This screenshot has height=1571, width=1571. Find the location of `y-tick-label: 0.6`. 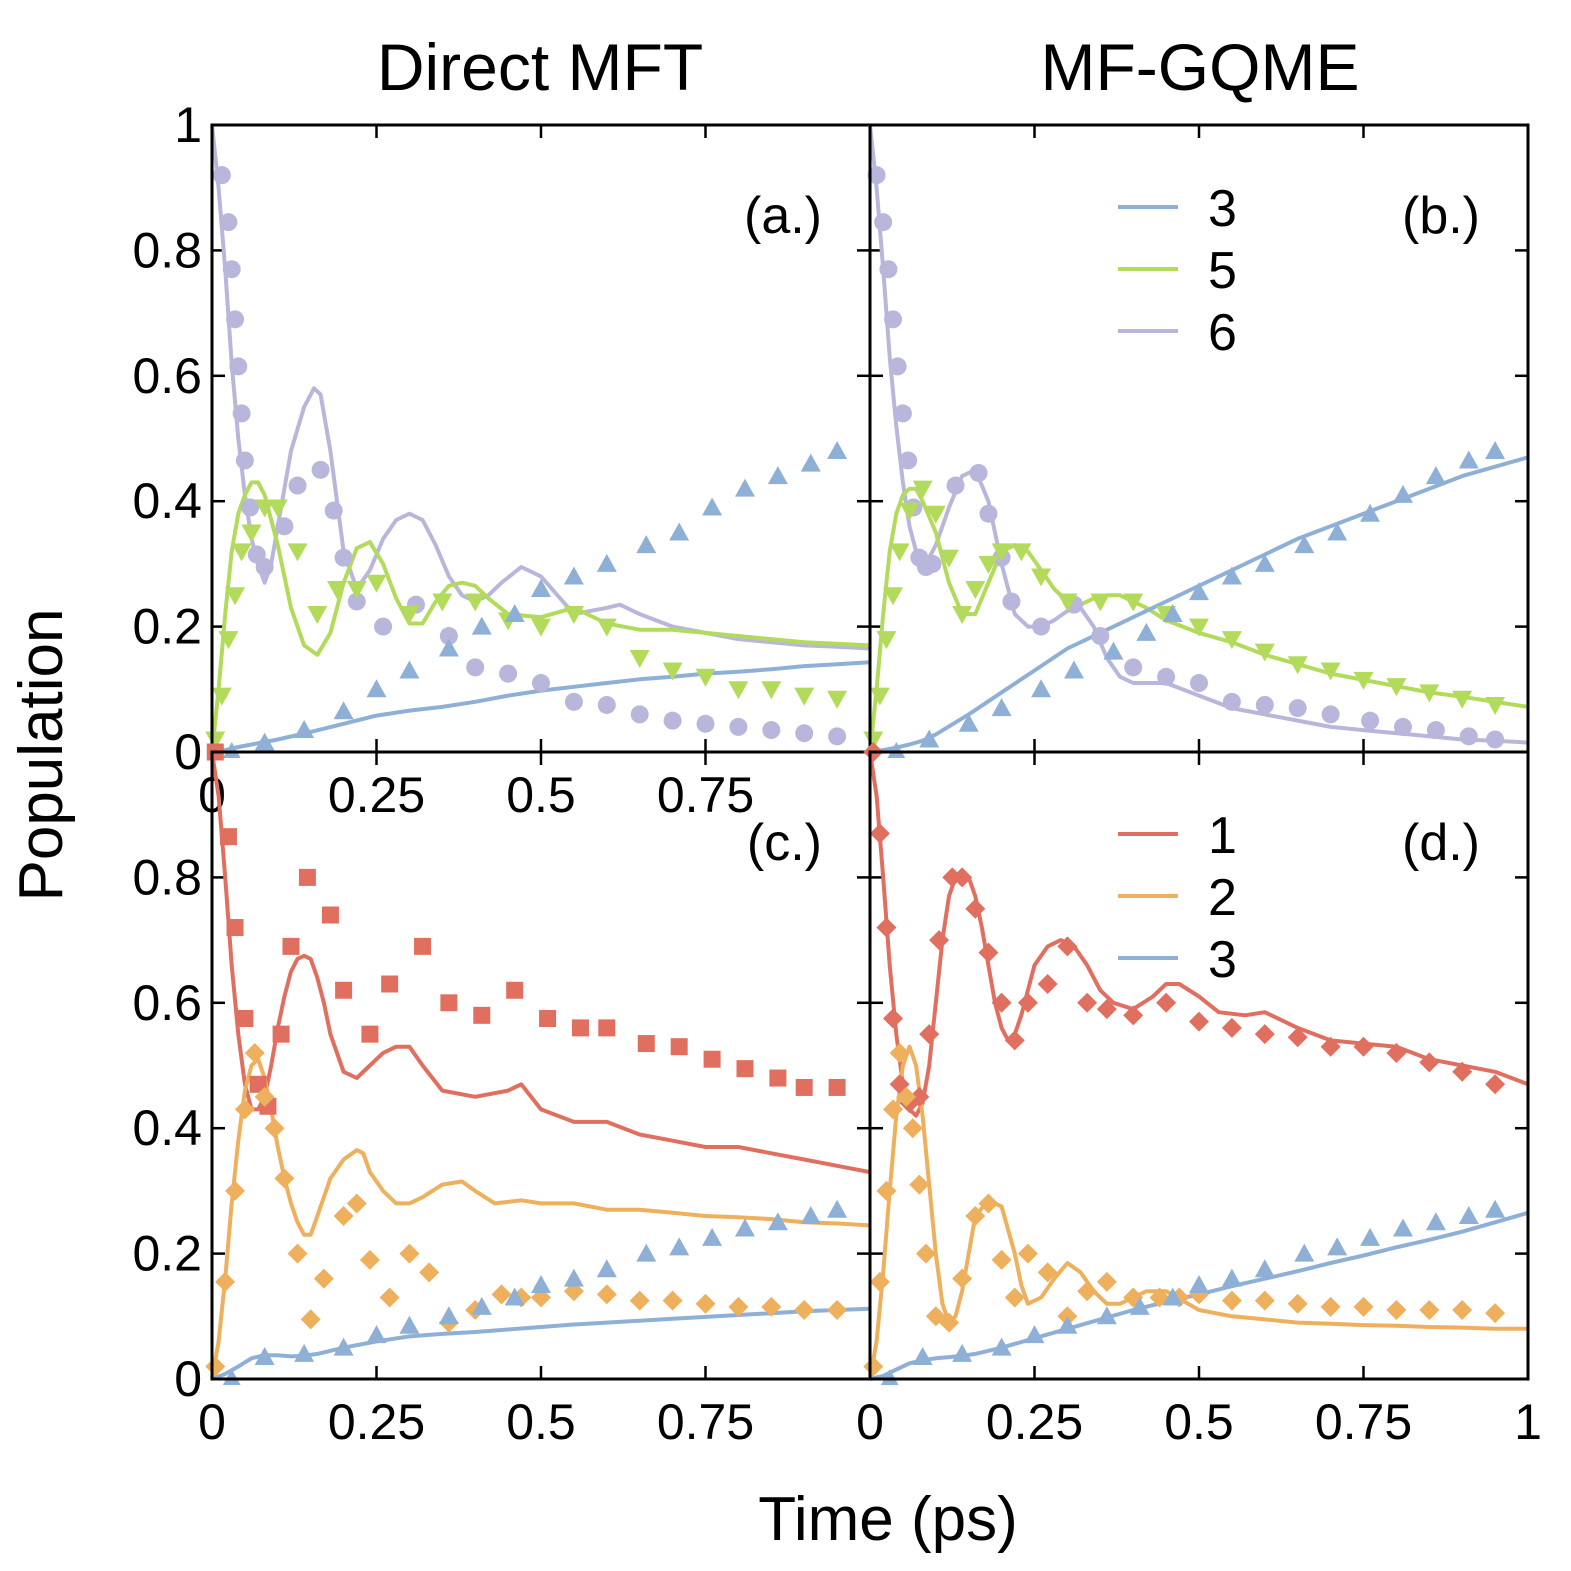

y-tick-label: 0.6 is located at coordinates (167, 376).